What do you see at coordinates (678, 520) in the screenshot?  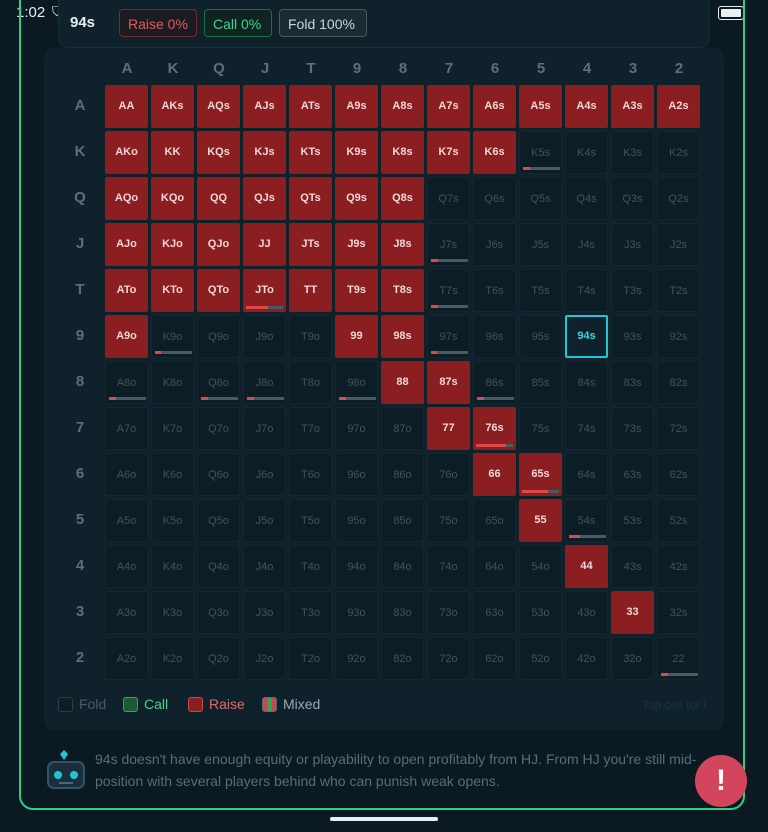 I see `range-cell-52s: 52s` at bounding box center [678, 520].